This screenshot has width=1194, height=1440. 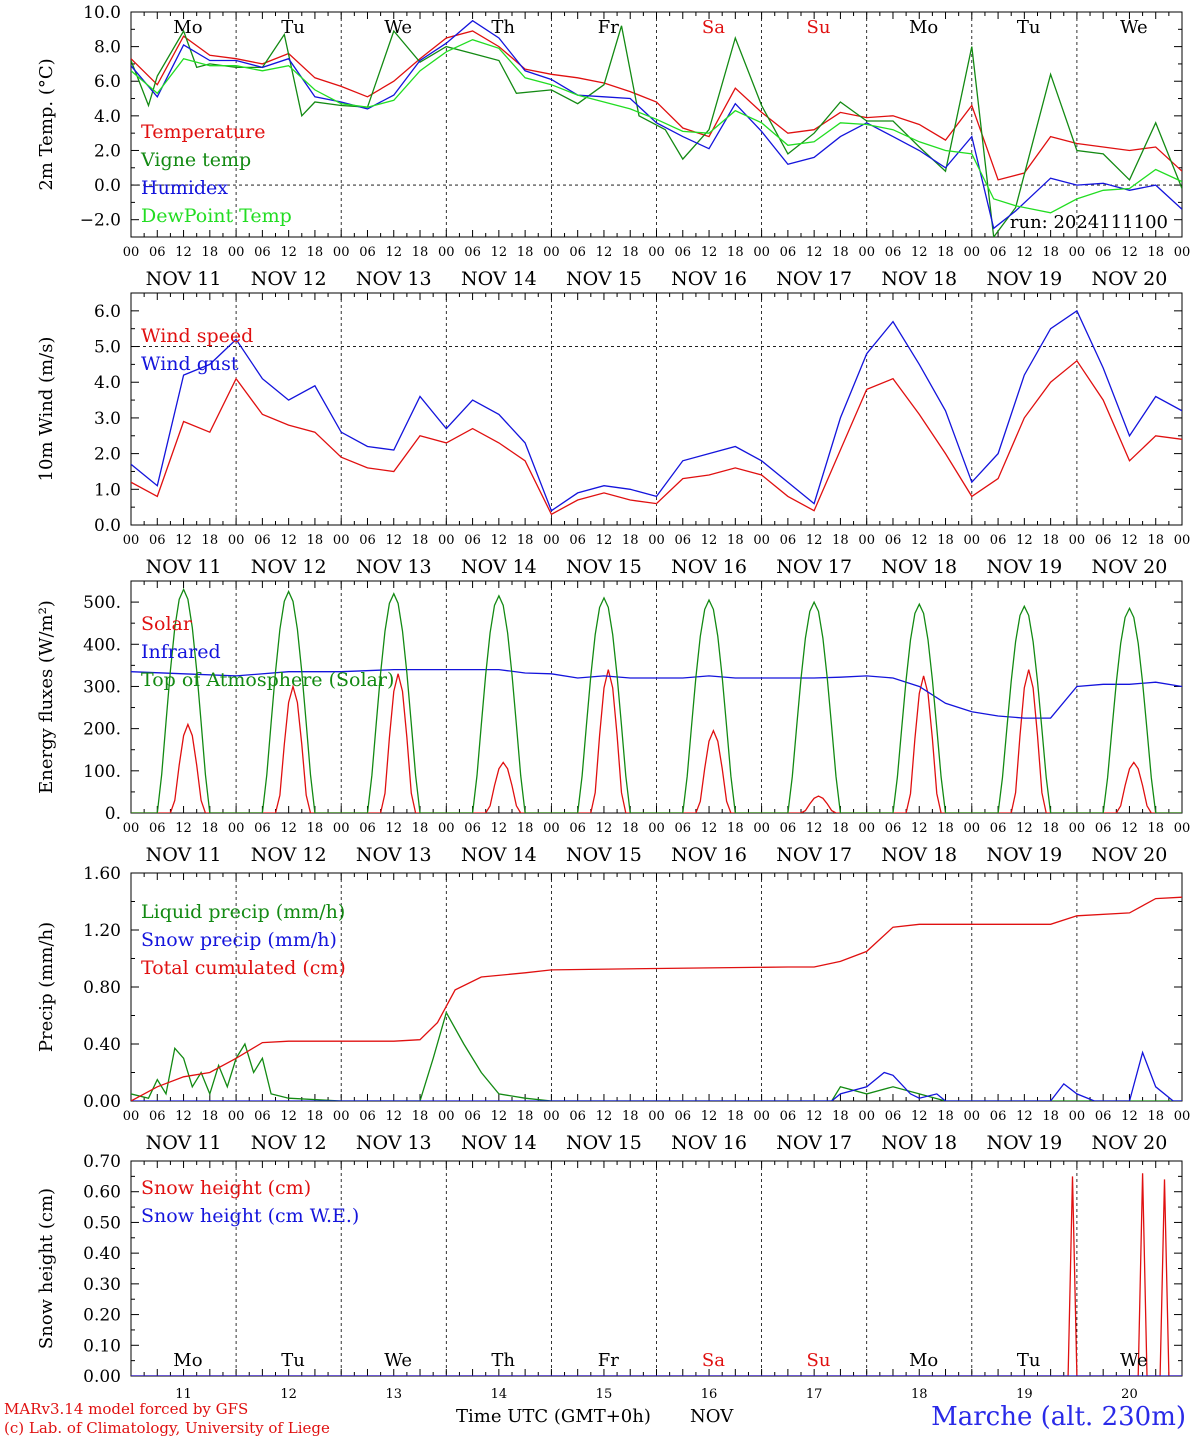 I want to click on y-tick-label: 0.20, so click(x=102, y=1316).